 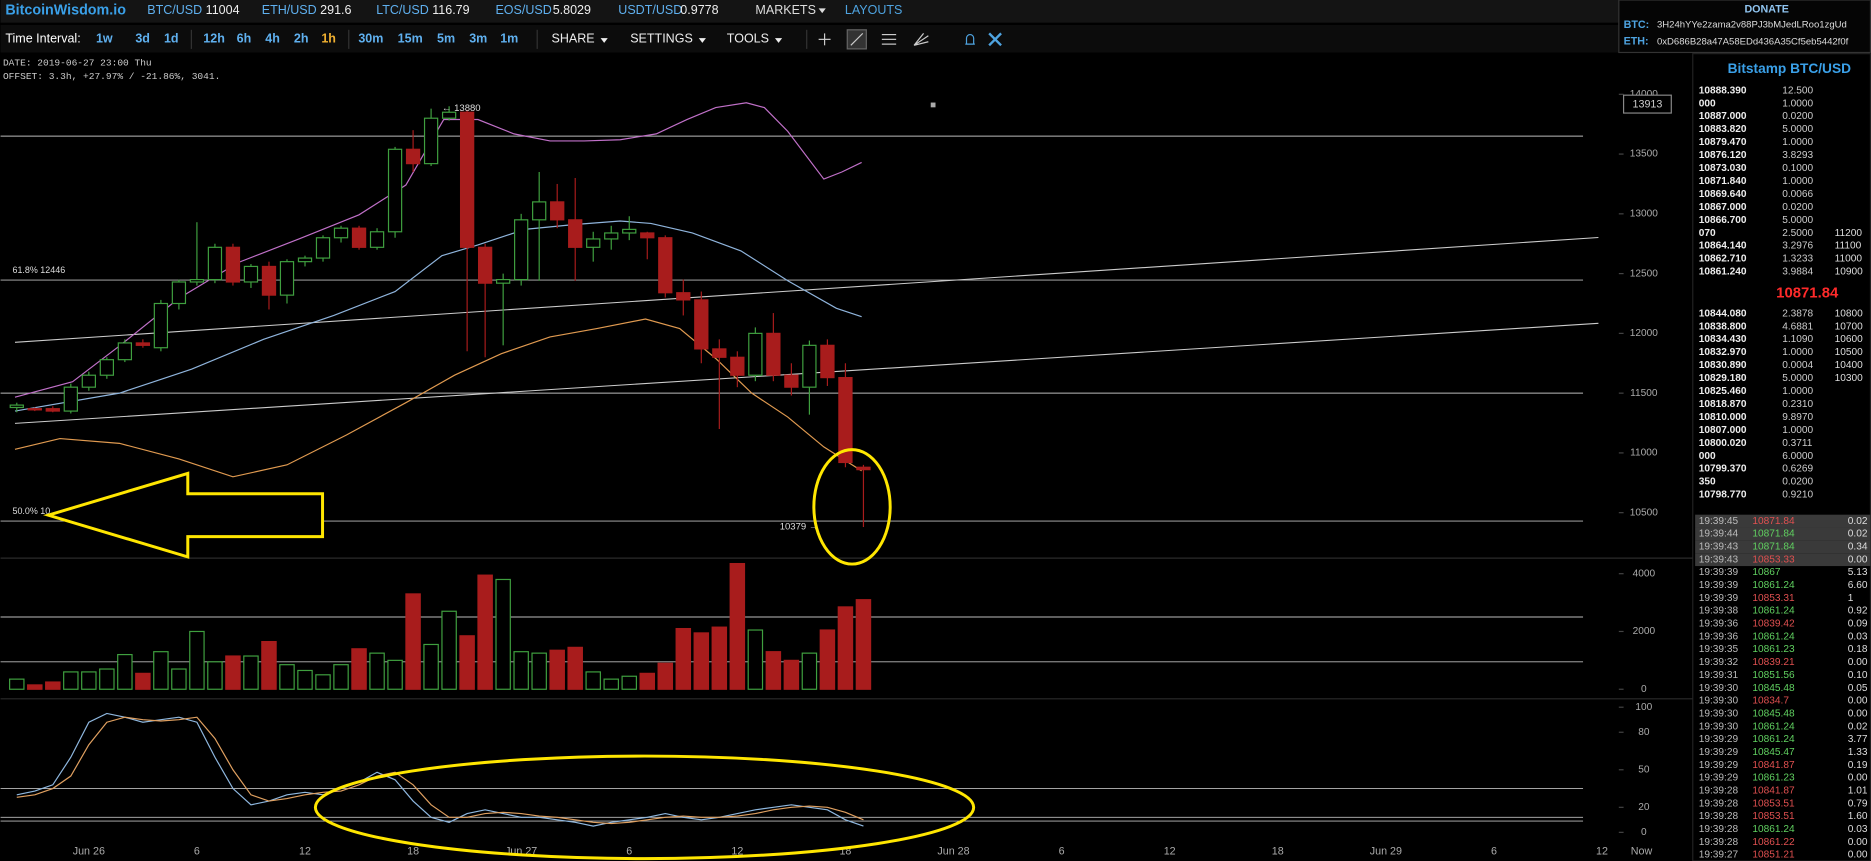 I want to click on book-amount: 9.8970, so click(x=1797, y=417).